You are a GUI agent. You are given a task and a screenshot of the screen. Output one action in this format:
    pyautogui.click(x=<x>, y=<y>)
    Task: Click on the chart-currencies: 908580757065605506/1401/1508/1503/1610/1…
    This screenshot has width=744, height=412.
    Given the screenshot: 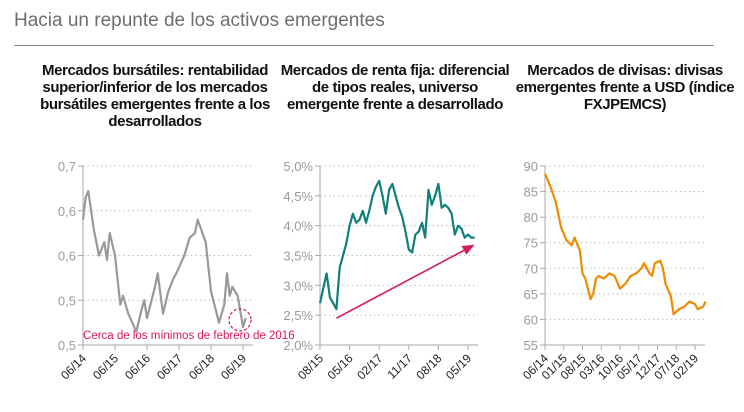 What is the action you would take?
    pyautogui.click(x=613, y=270)
    